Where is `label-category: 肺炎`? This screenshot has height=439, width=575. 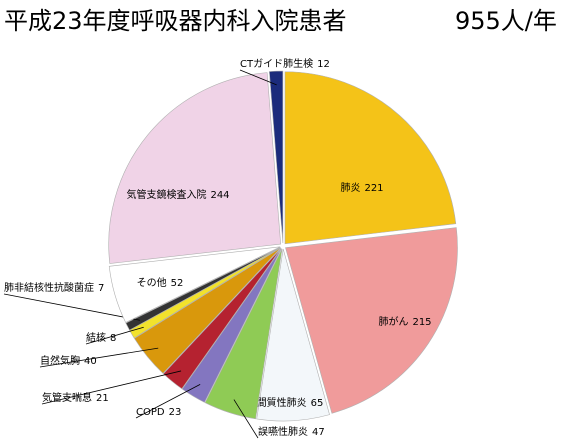
label-category: 肺炎 is located at coordinates (350, 188).